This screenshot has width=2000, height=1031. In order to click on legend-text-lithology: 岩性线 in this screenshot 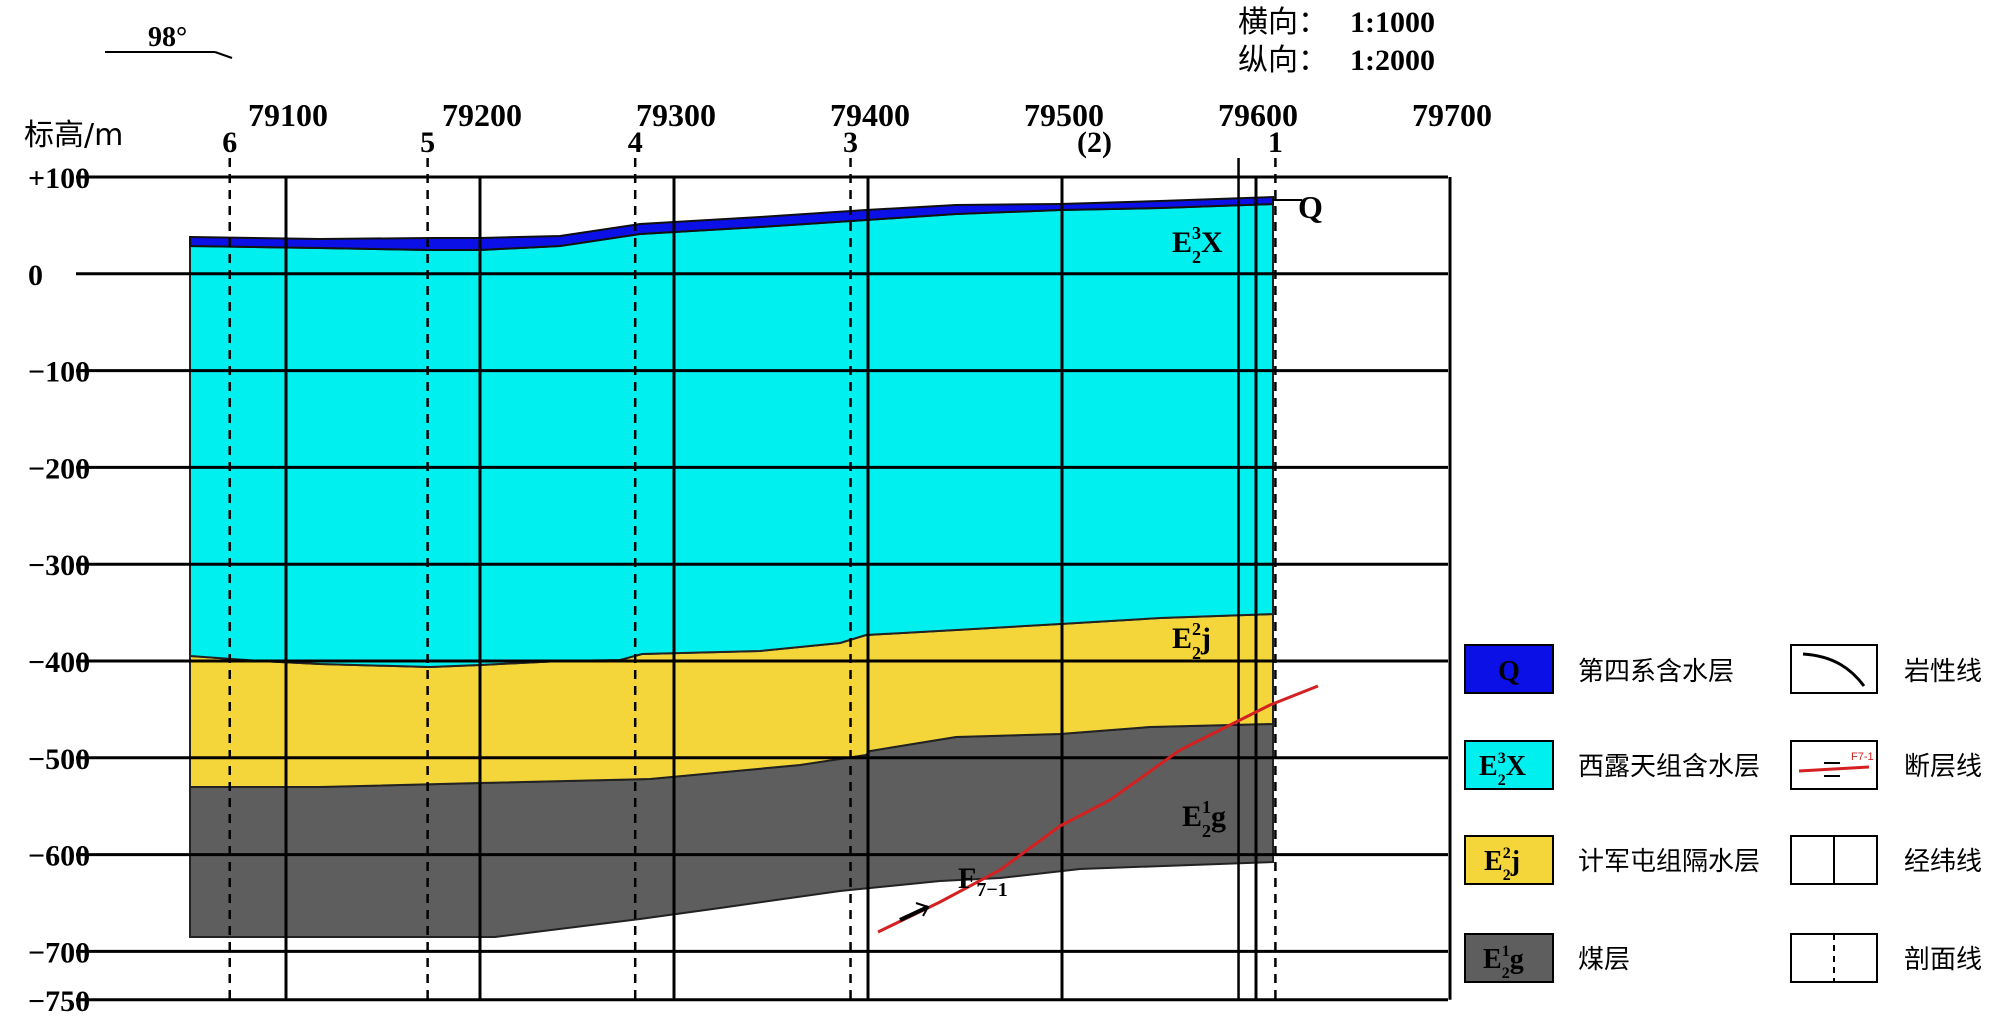, I will do `click(1943, 672)`.